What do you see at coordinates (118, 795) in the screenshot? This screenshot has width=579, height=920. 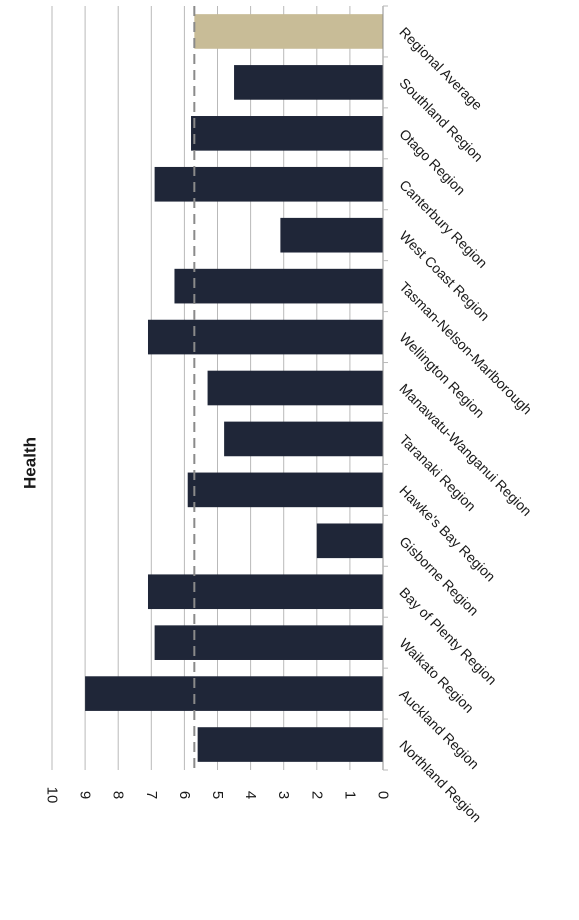 I see `tick-label-8: 8` at bounding box center [118, 795].